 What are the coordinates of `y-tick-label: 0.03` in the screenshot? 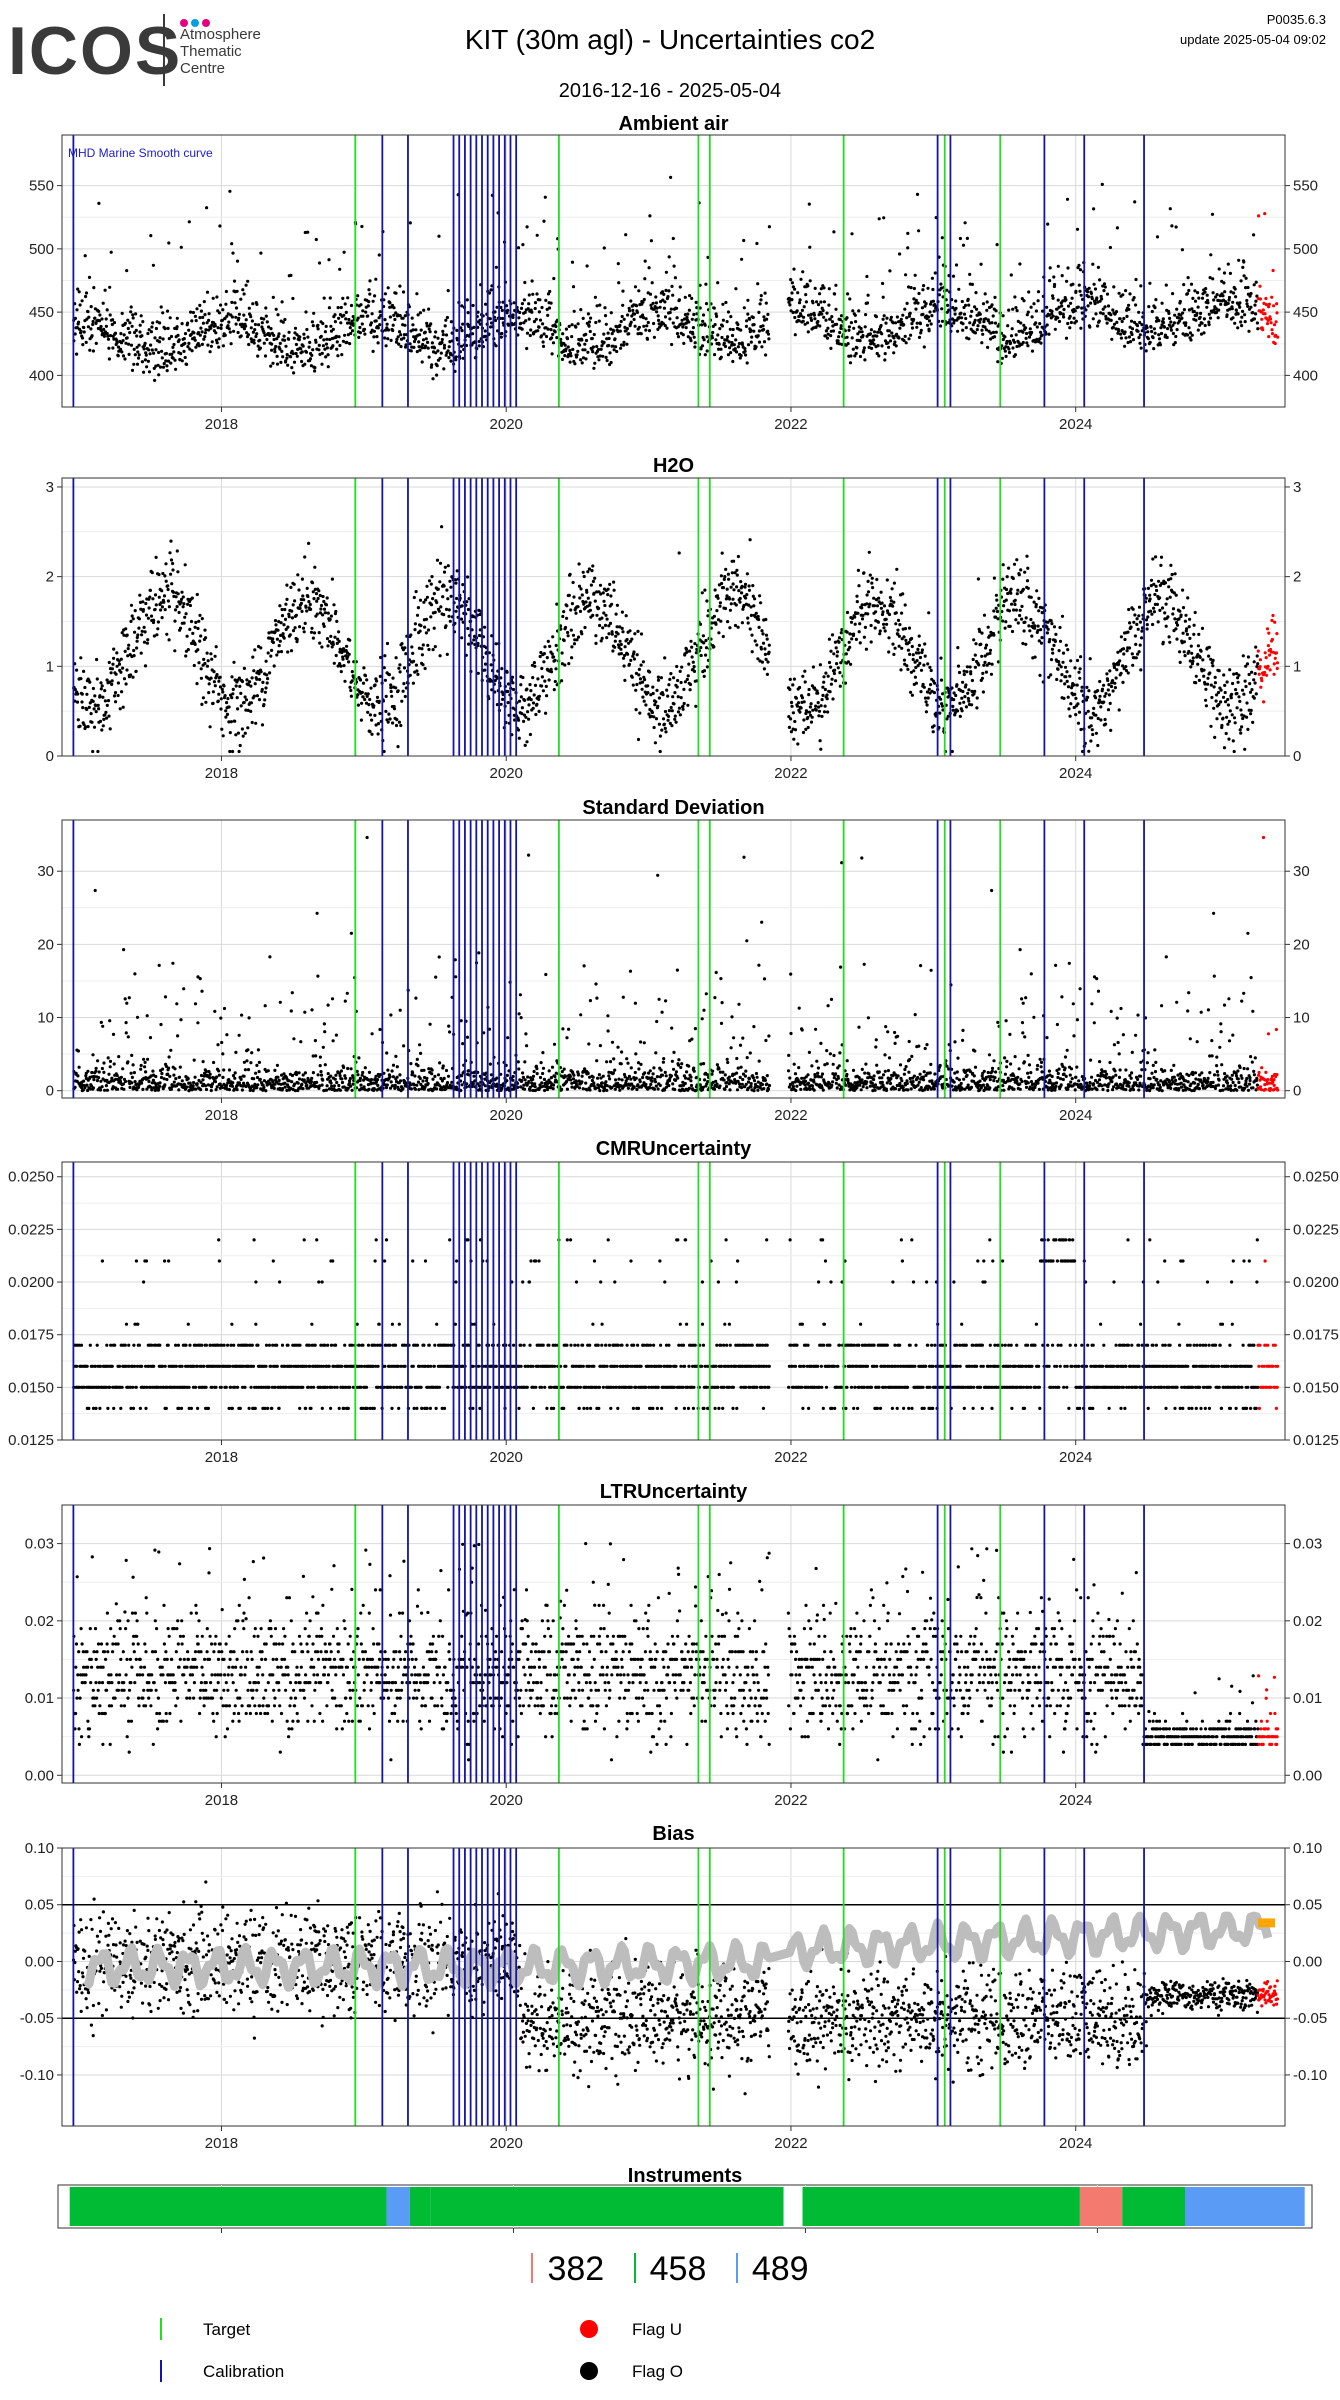 It's located at (39, 1544).